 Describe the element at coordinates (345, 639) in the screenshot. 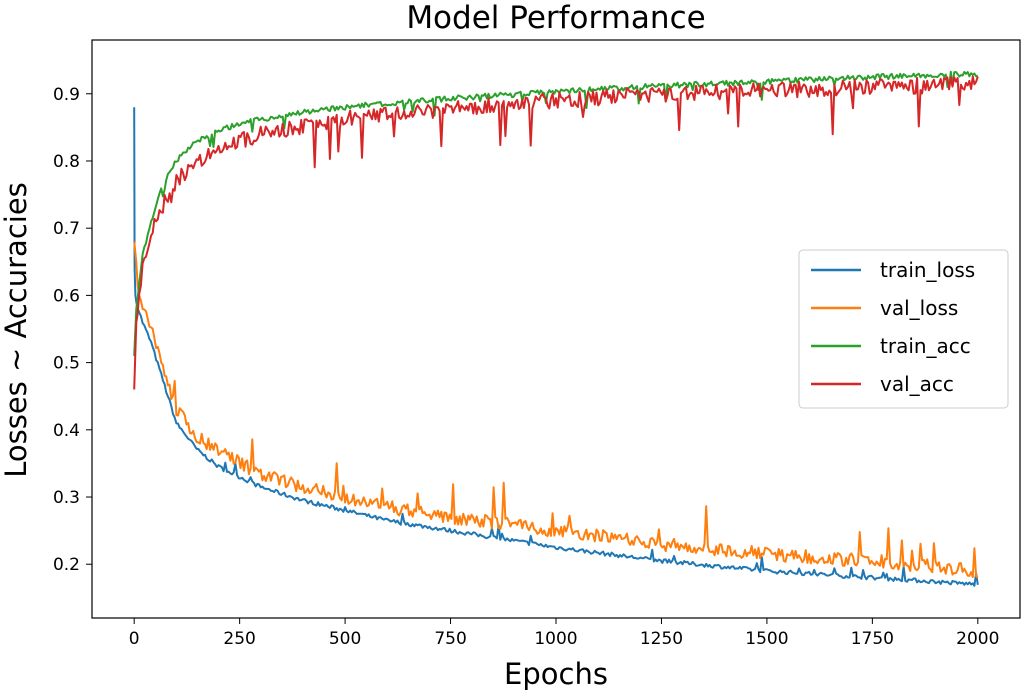

I see `x-tick-label: 500` at that location.